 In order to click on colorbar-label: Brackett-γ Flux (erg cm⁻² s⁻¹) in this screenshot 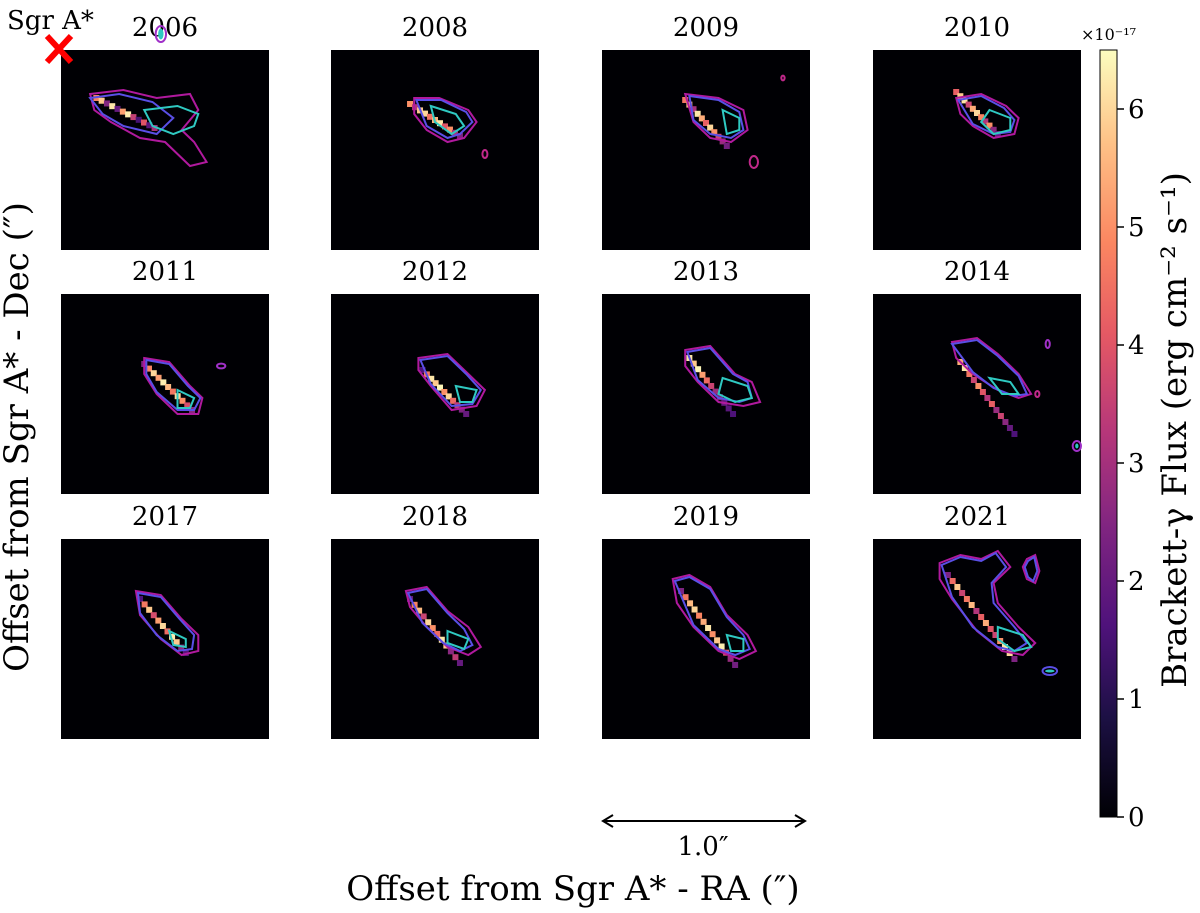, I will do `click(1175, 430)`.